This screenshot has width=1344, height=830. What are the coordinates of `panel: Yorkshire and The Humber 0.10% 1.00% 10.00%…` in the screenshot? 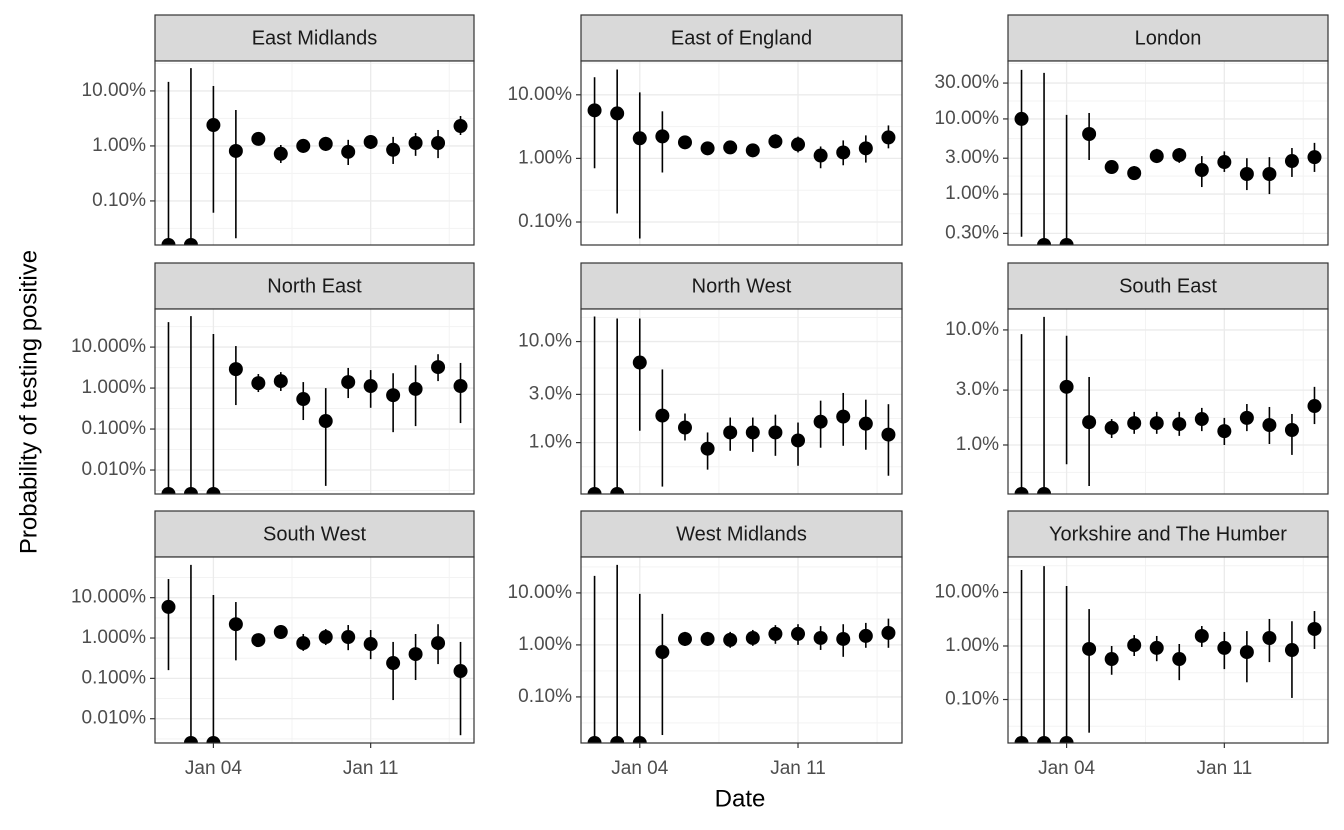 It's located at (1132, 644).